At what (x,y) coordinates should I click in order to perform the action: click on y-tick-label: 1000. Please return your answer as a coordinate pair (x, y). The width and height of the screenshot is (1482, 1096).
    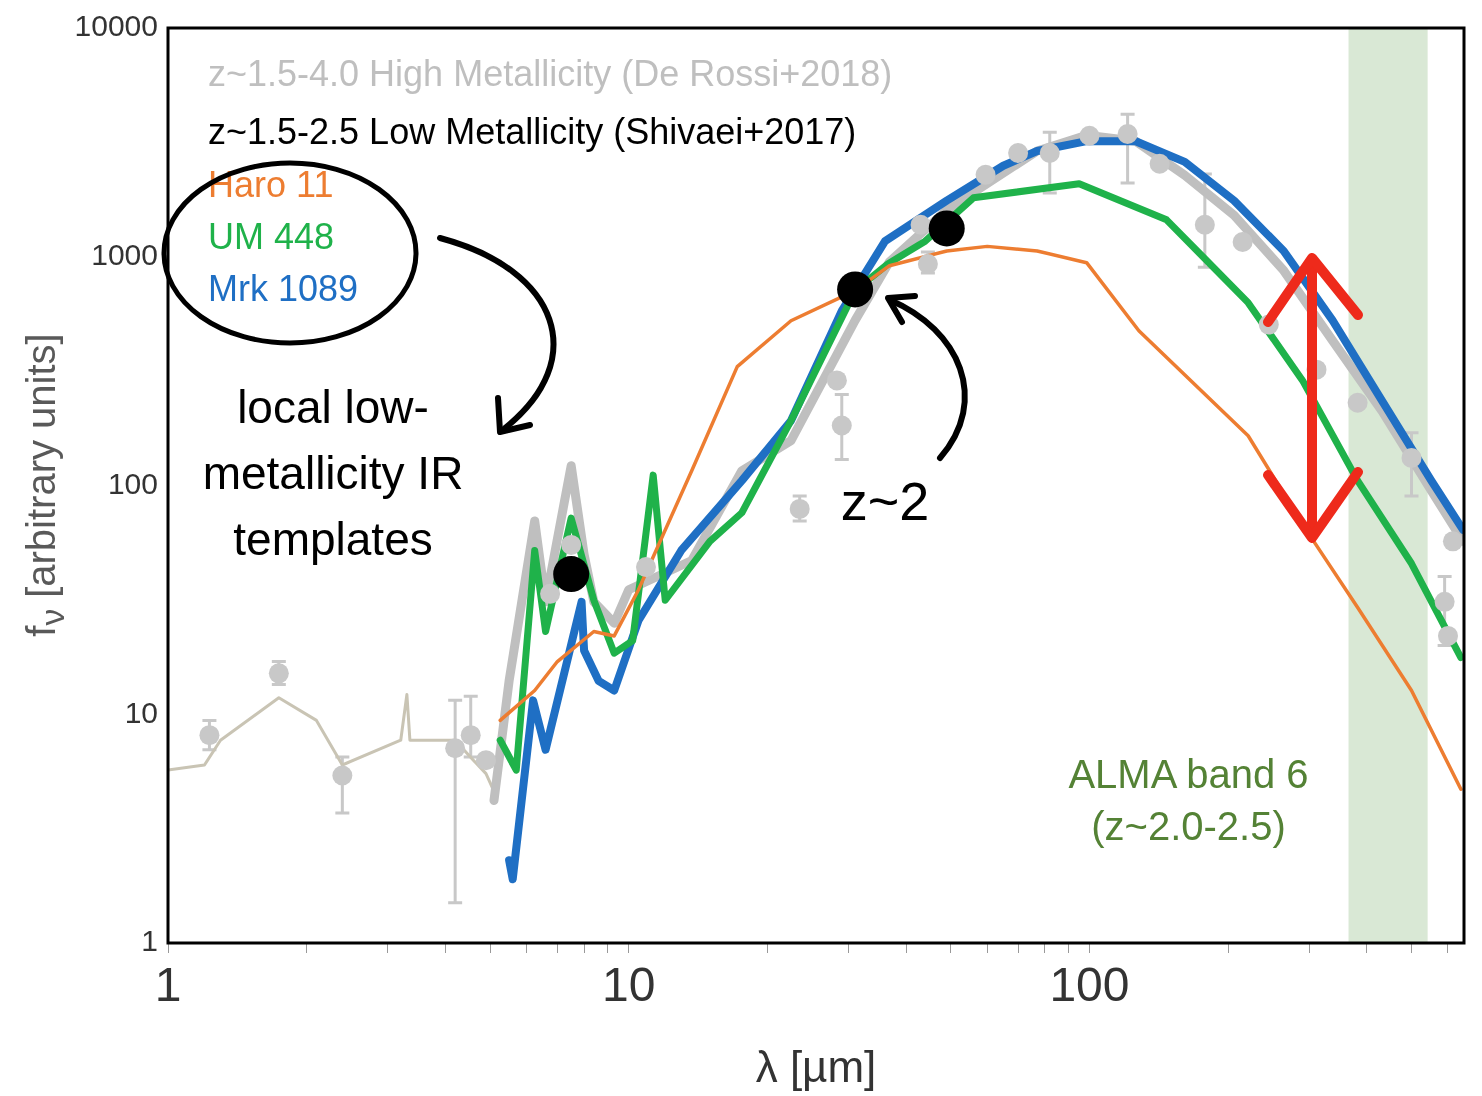
    Looking at the image, I should click on (124, 255).